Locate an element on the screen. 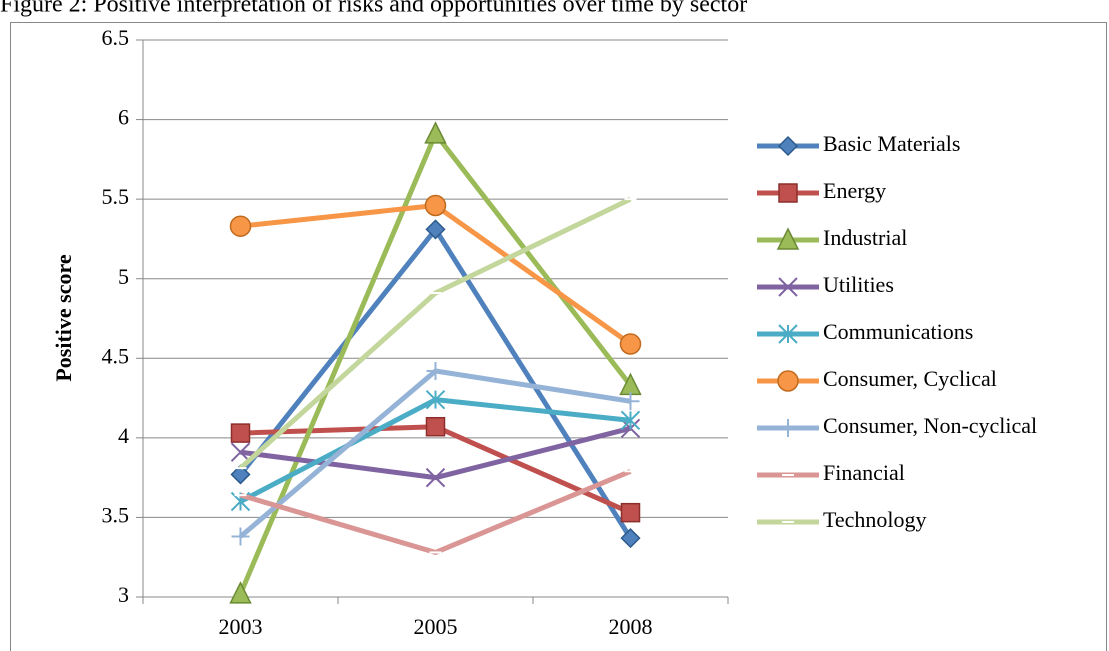  y-tick-label: 3 is located at coordinates (123, 594).